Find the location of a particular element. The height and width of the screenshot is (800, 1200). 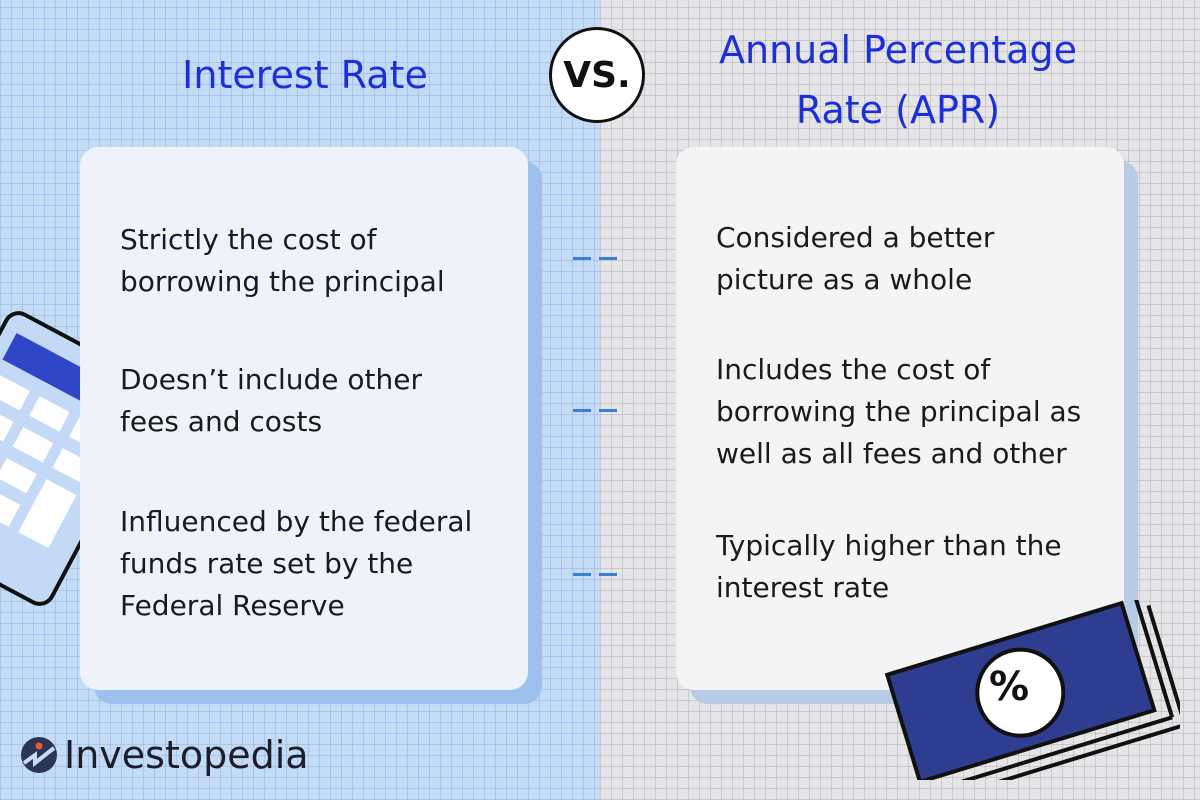

apr-title-line1: Annual Percentage is located at coordinates (898, 50).